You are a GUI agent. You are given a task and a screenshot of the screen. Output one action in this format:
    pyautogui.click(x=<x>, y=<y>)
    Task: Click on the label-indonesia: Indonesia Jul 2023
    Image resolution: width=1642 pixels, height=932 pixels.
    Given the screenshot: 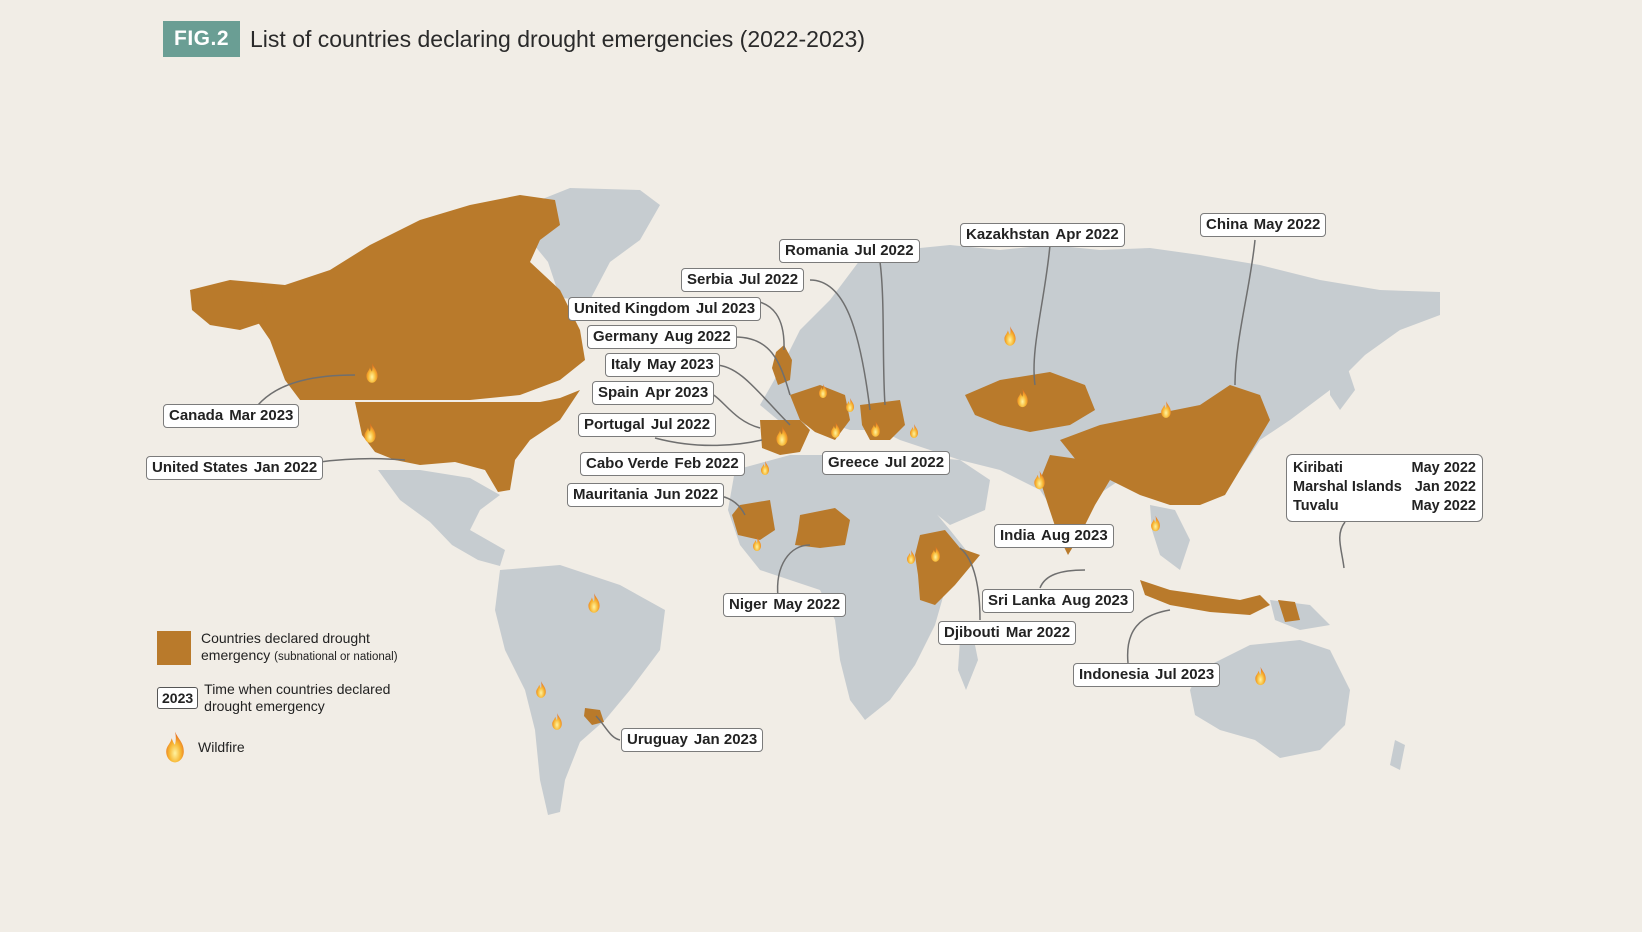 What is the action you would take?
    pyautogui.click(x=1147, y=675)
    